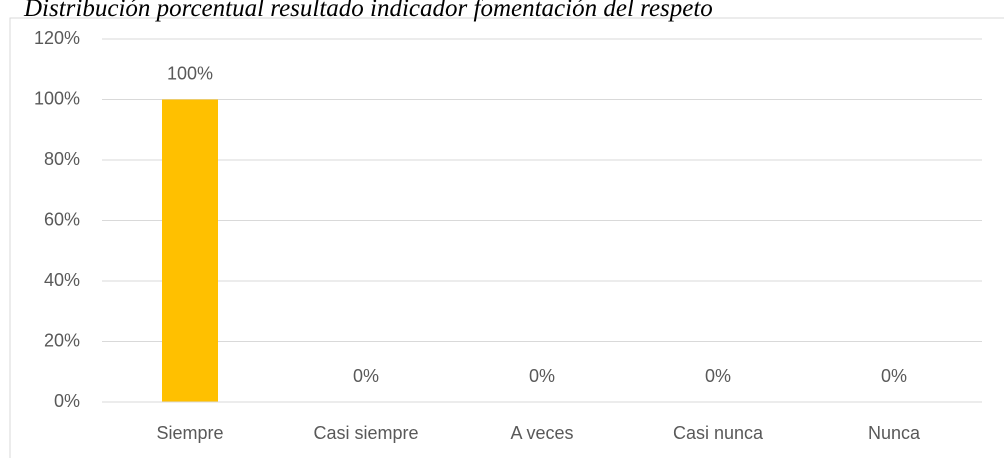 The image size is (1004, 458). I want to click on x-tick-label: Casi siempre, so click(365, 433).